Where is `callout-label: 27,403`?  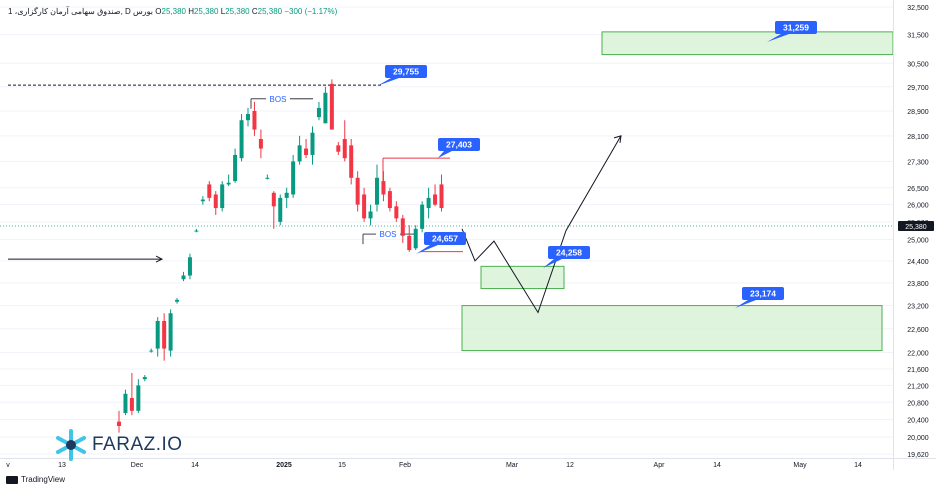 callout-label: 27,403 is located at coordinates (459, 145).